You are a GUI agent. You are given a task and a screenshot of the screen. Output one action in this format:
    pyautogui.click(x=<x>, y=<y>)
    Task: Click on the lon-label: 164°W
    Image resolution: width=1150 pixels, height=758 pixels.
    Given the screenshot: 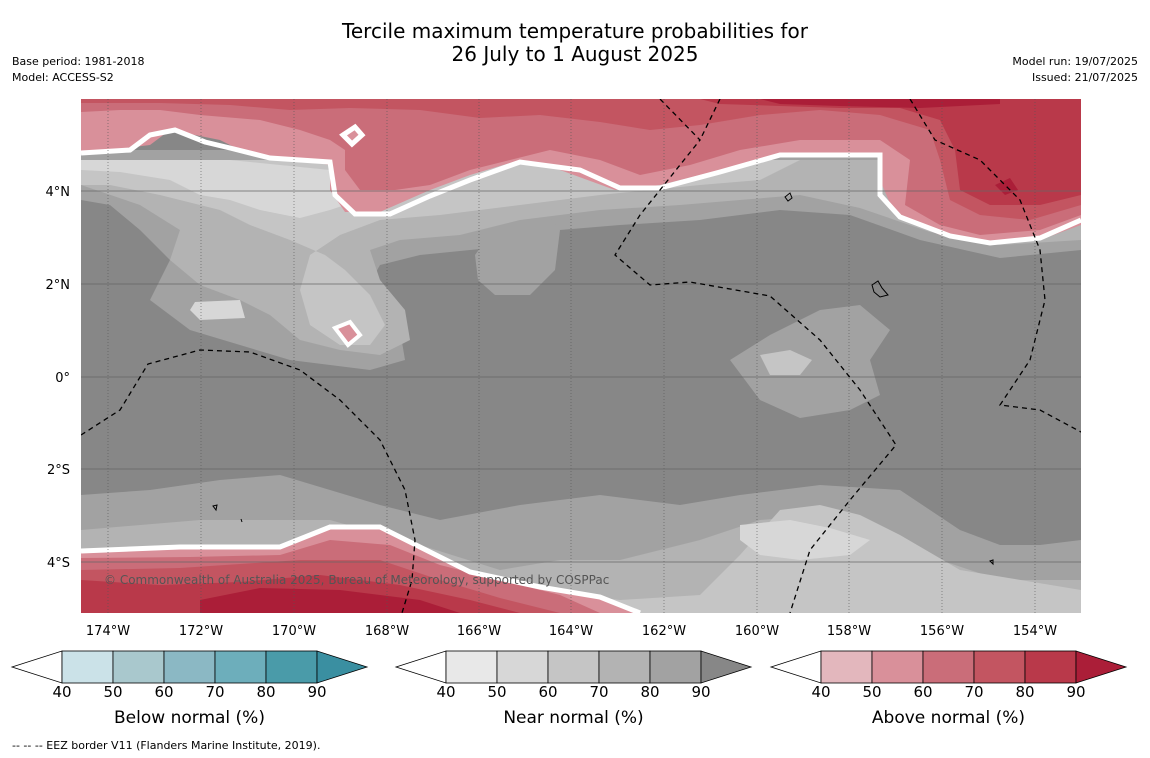 What is the action you would take?
    pyautogui.click(x=571, y=631)
    